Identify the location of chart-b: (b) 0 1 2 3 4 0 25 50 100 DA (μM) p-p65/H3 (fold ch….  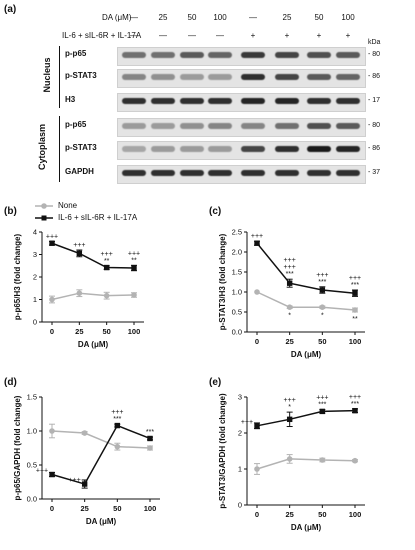
(74, 277).